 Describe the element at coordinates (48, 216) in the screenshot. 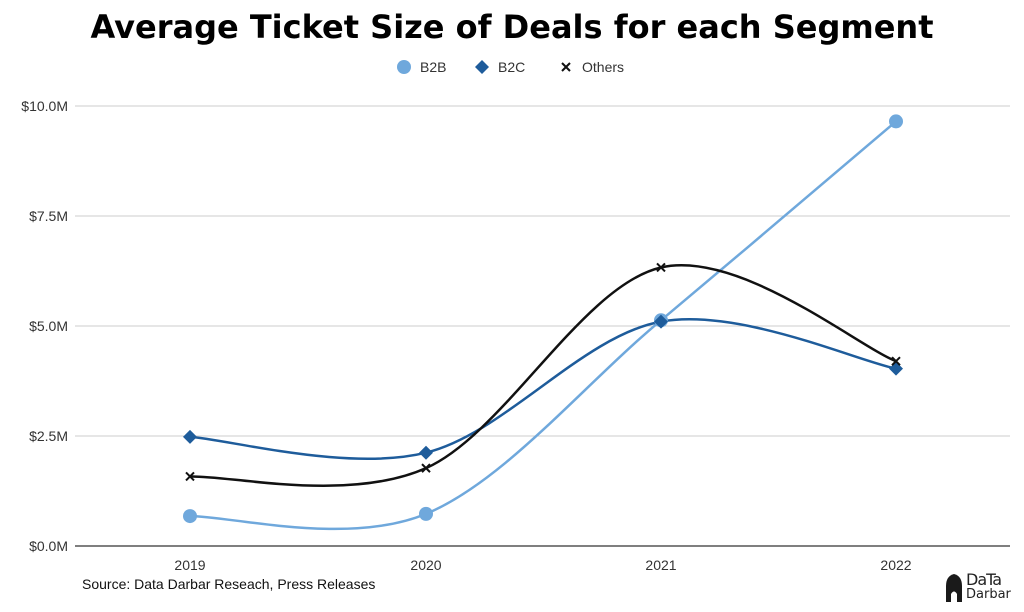

I see `y-tick-label: $7.5M` at that location.